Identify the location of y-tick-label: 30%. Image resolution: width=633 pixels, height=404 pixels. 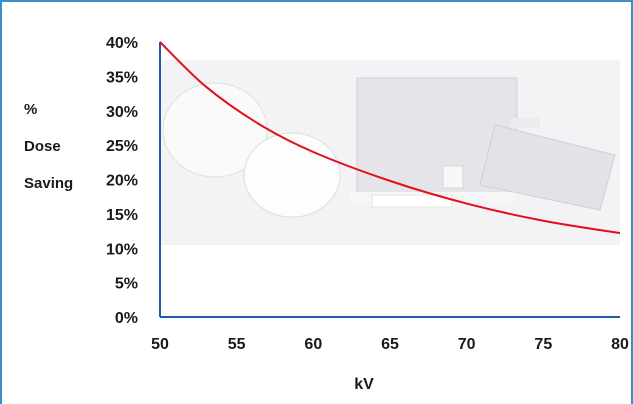
(122, 112).